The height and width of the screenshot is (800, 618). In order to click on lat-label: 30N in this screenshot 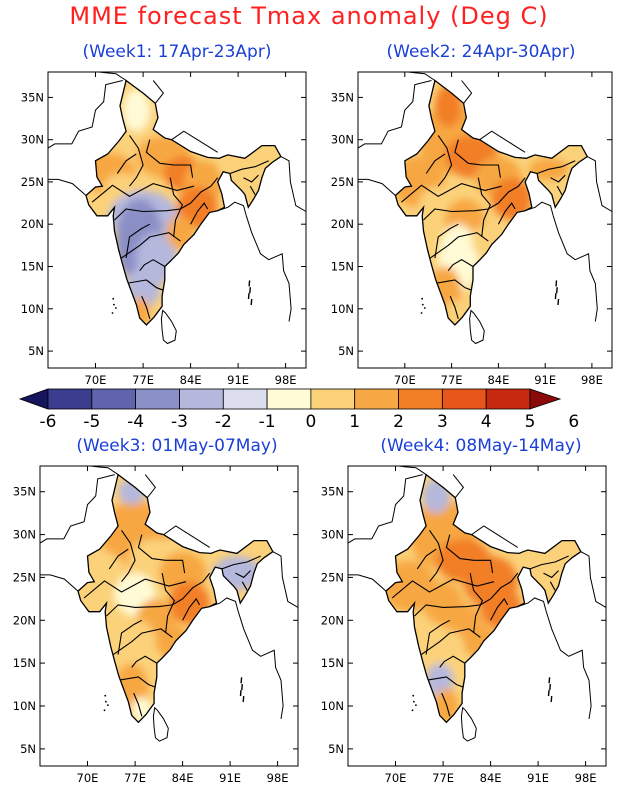, I will do `click(32, 140)`.